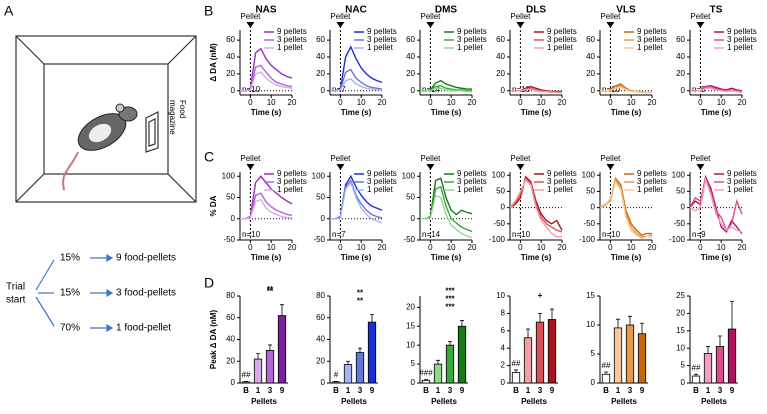  I want to click on y-tick-label: 15, so click(680, 330).